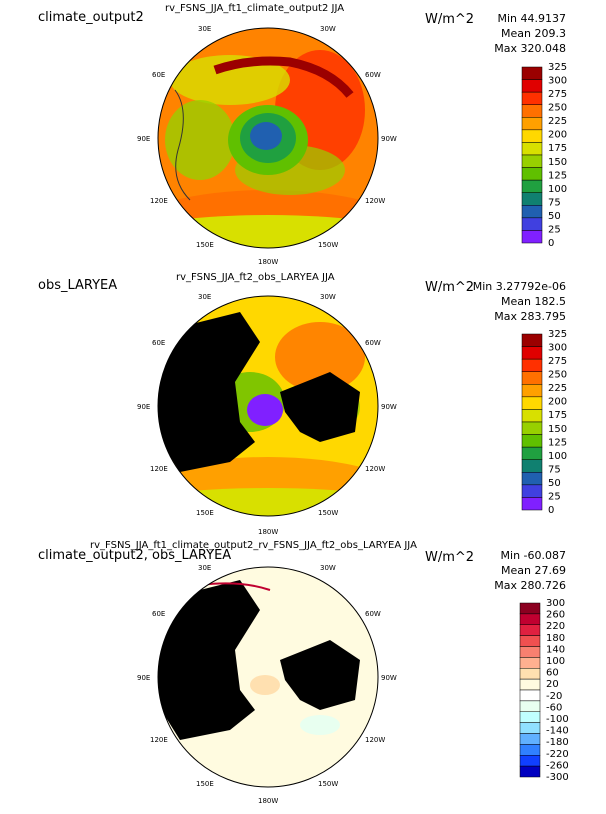 This screenshot has height=814, width=606. What do you see at coordinates (135, 555) in the screenshot?
I see `panel-label: climate_output2, obs_LARYEA` at bounding box center [135, 555].